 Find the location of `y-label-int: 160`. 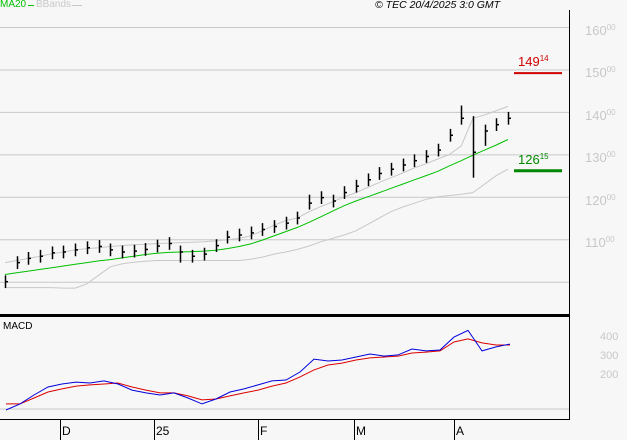

y-label-int: 160 is located at coordinates (596, 30).